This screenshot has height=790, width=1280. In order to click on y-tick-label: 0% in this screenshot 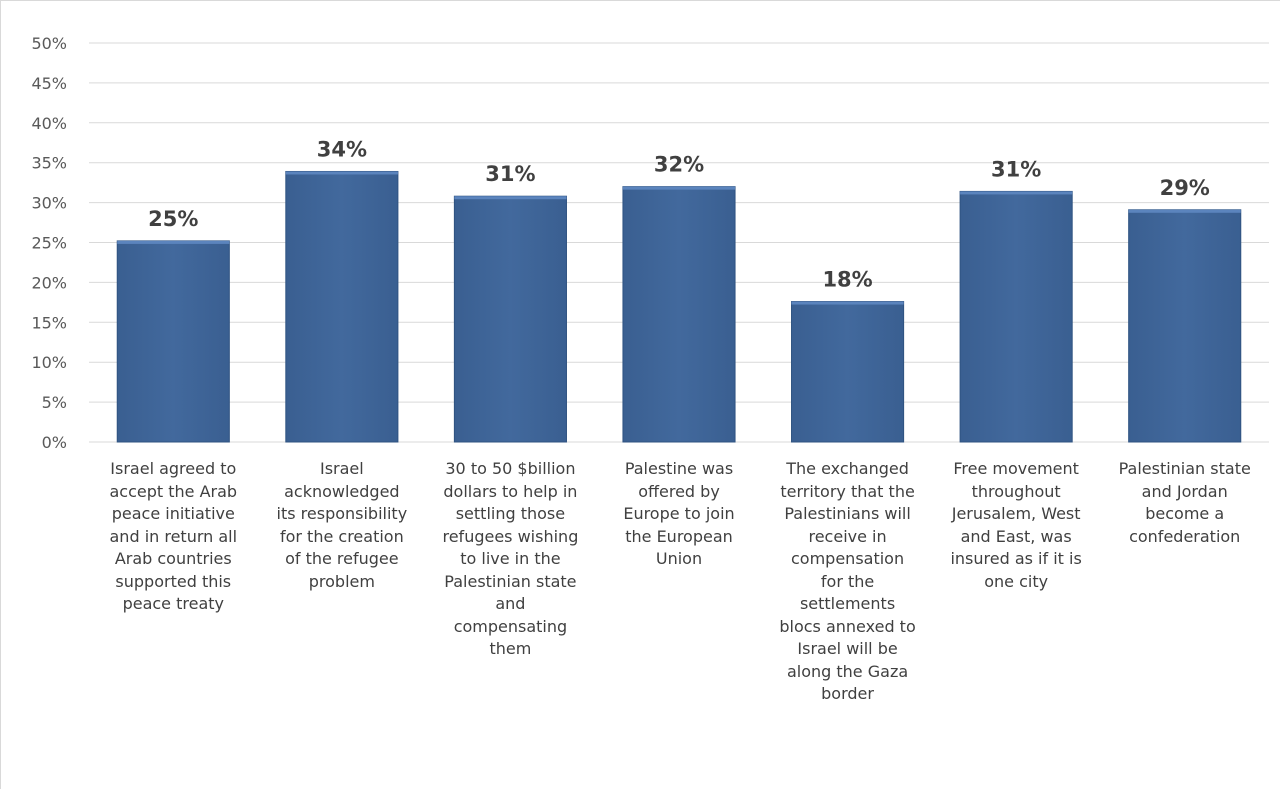, I will do `click(54, 442)`.